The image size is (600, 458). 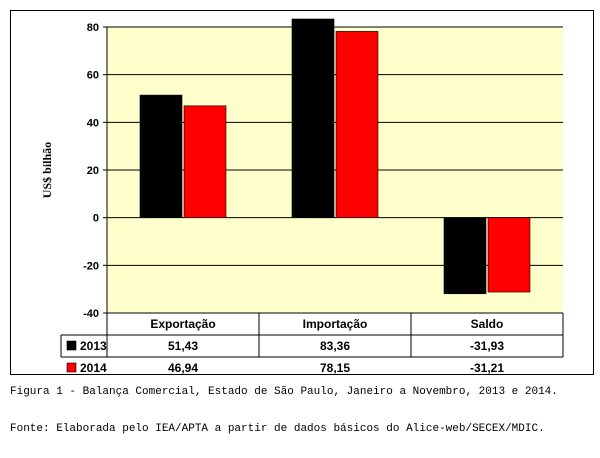 What do you see at coordinates (71, 367) in the screenshot?
I see `legend-swatch-2014` at bounding box center [71, 367].